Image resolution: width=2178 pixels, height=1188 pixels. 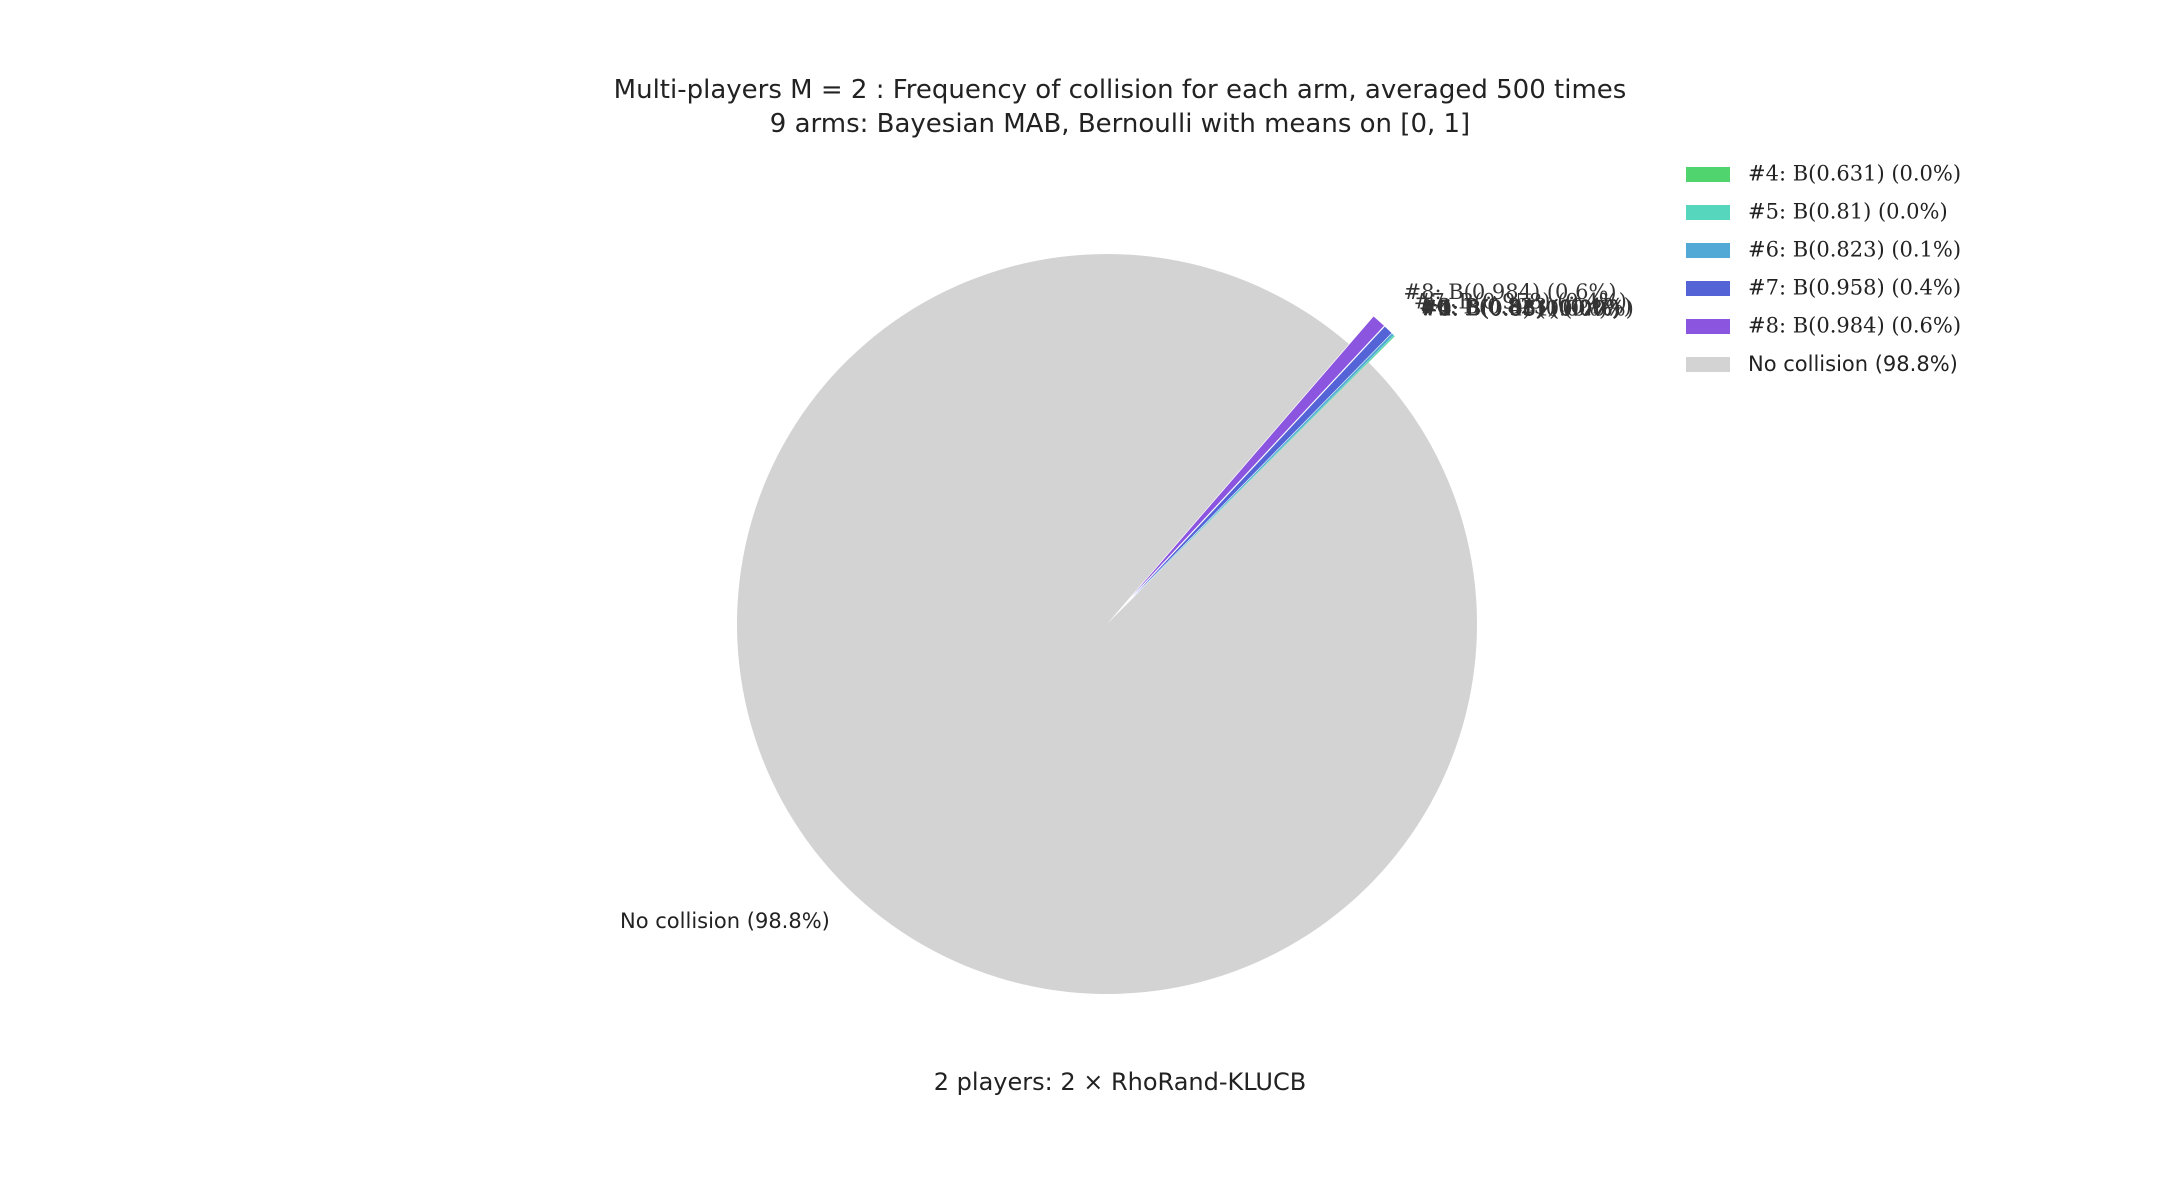 What do you see at coordinates (1853, 364) in the screenshot?
I see `legend-entry-9: No collision (98.8%)` at bounding box center [1853, 364].